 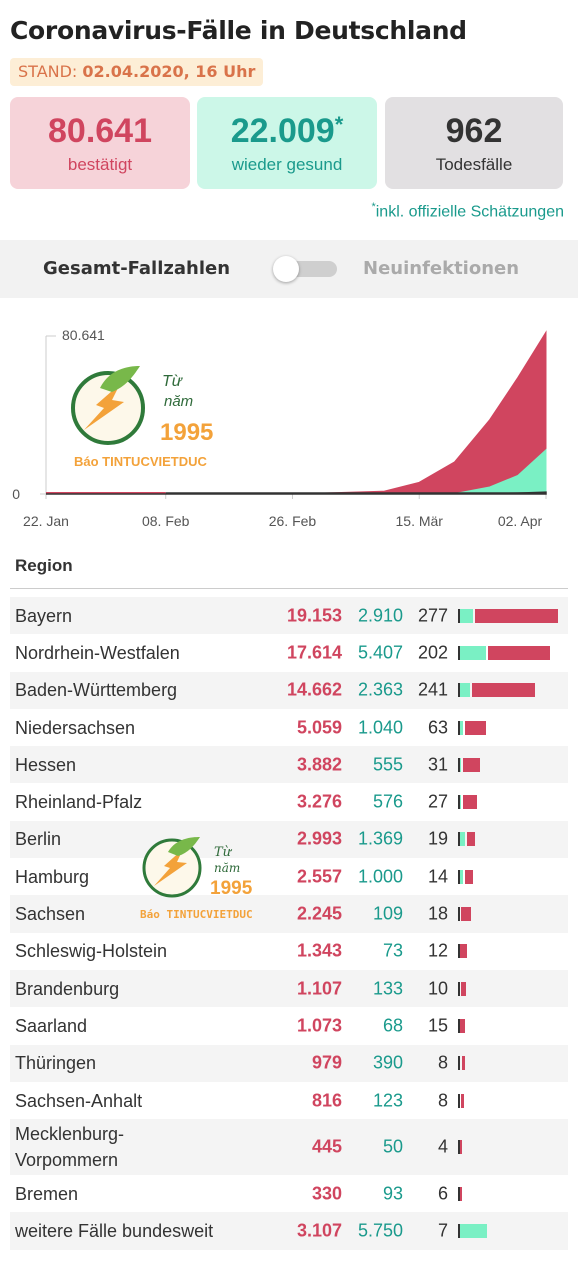 I want to click on deaths-count: 6, so click(x=442, y=1193).